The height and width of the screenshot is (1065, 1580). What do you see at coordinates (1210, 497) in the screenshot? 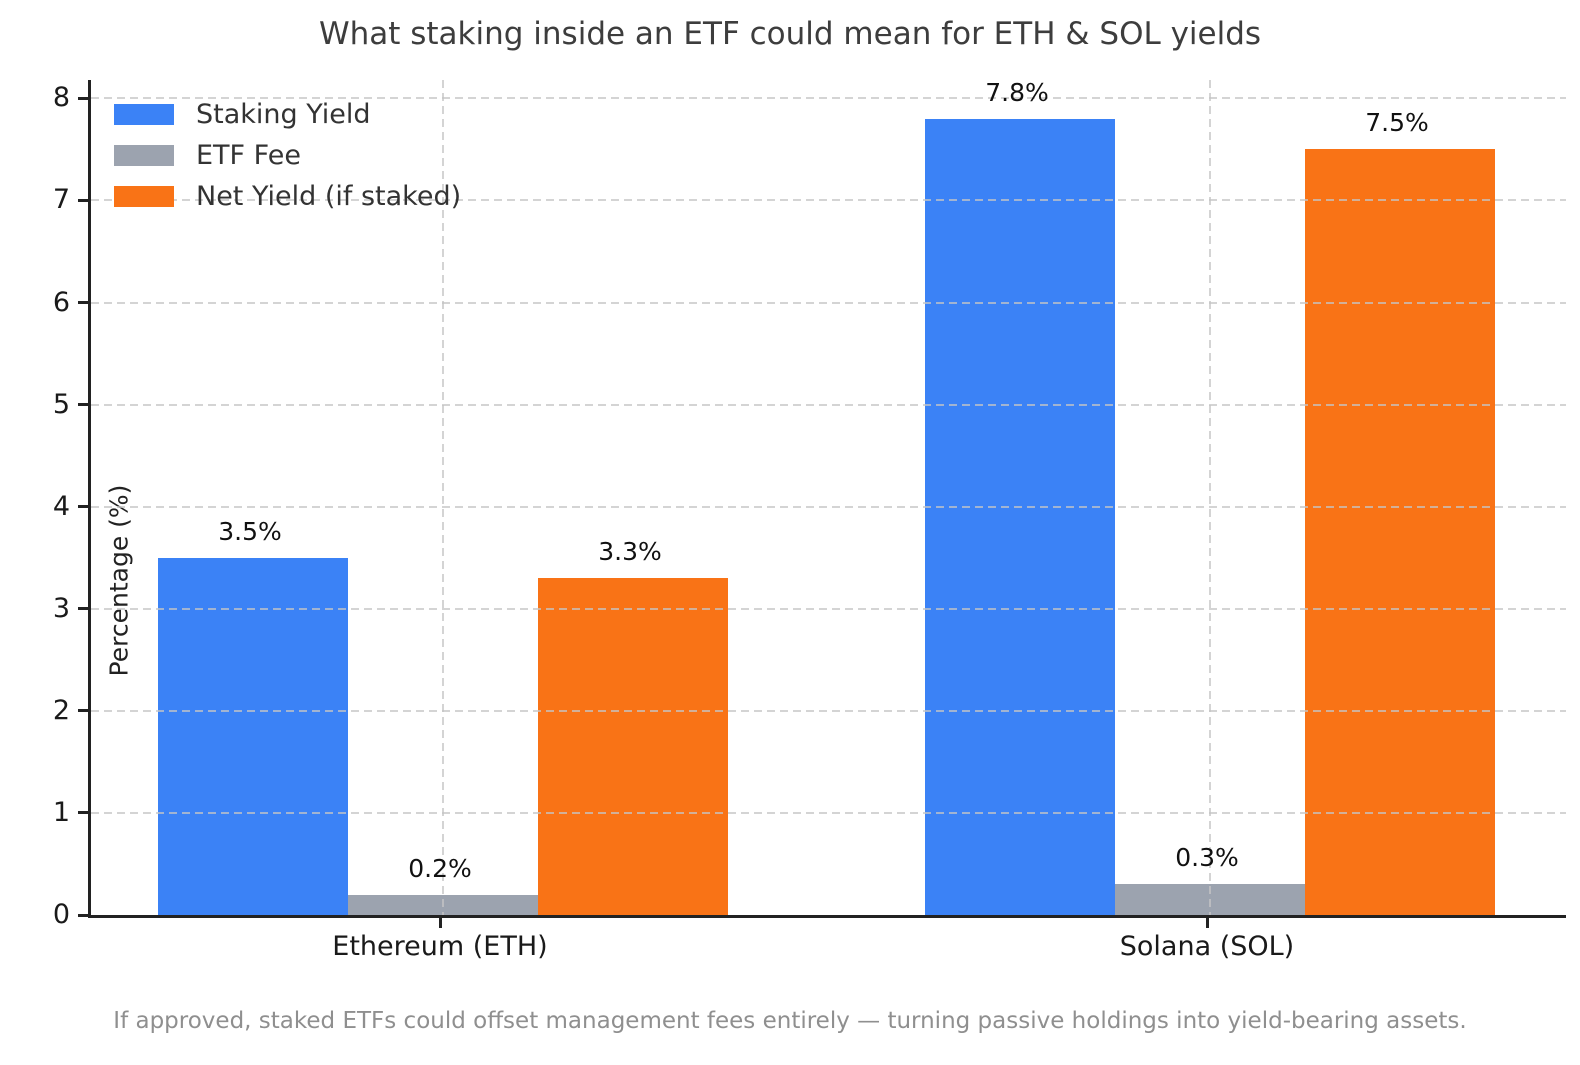
I see `gridline-v-sol` at bounding box center [1210, 497].